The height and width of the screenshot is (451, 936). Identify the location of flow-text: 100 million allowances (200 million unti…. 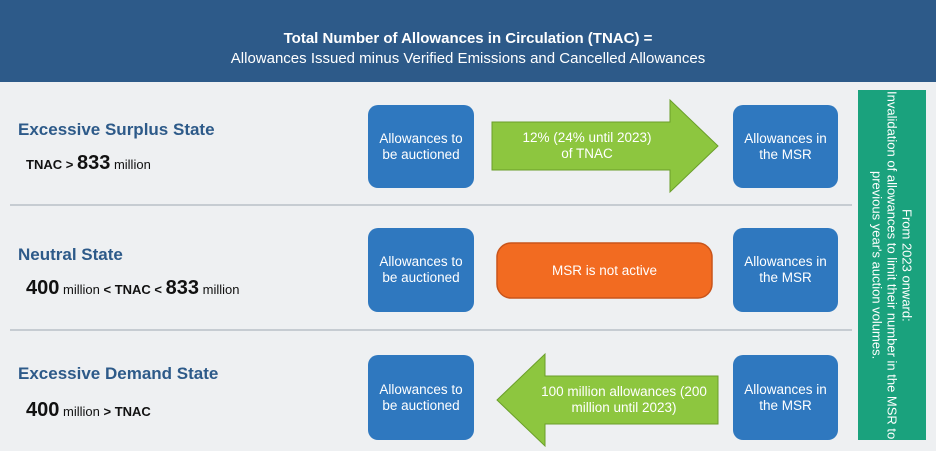
(624, 399).